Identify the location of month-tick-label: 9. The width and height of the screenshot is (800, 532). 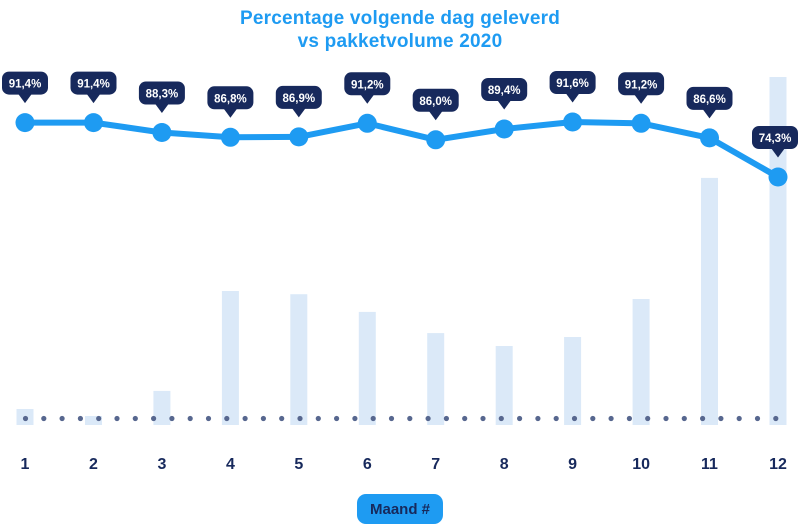
(572, 464).